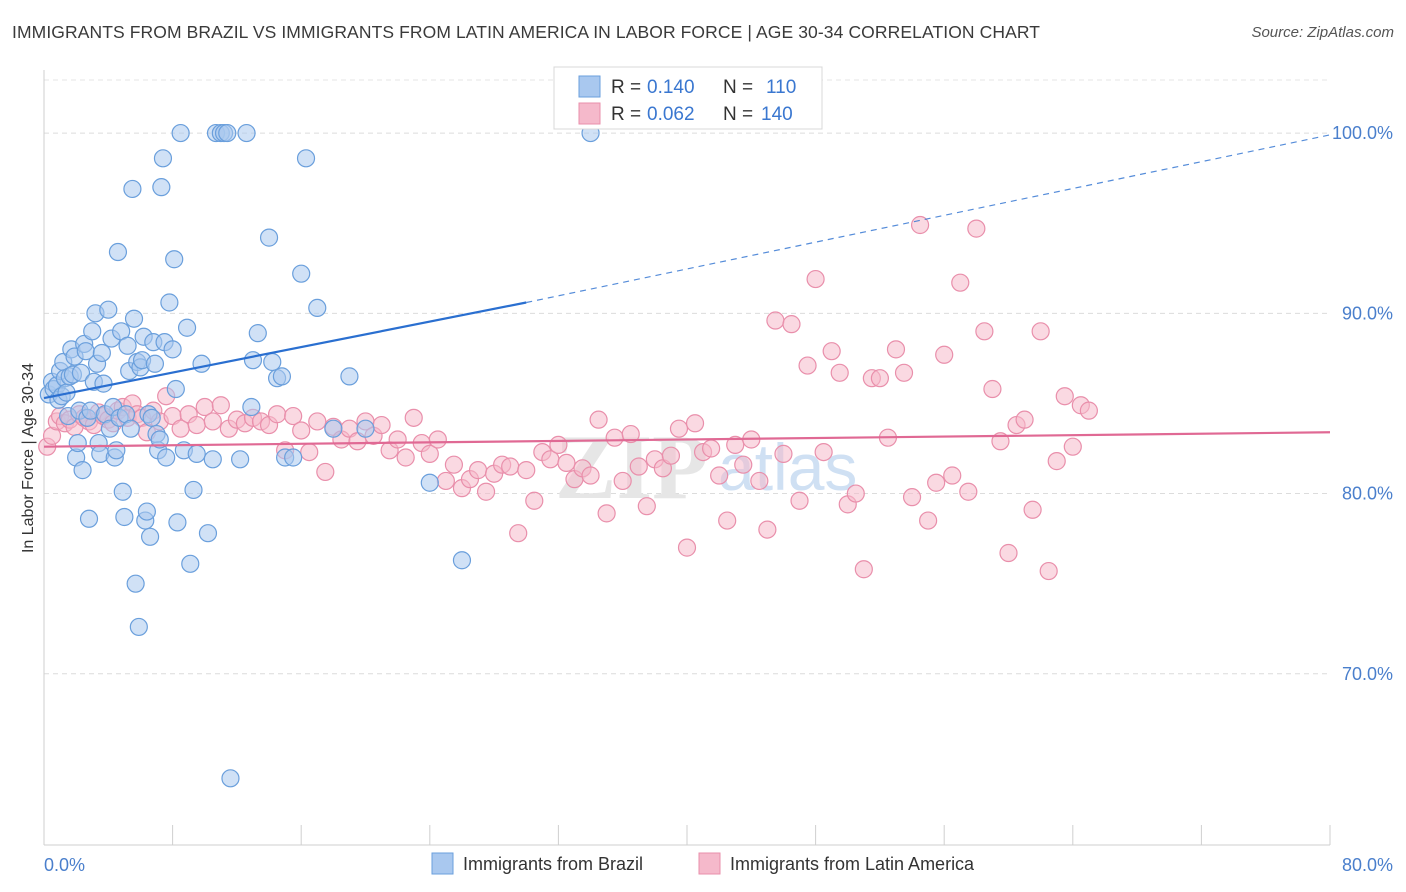 The width and height of the screenshot is (1406, 892). Describe the element at coordinates (589, 113) in the screenshot. I see `legend-latam-swatch` at that location.